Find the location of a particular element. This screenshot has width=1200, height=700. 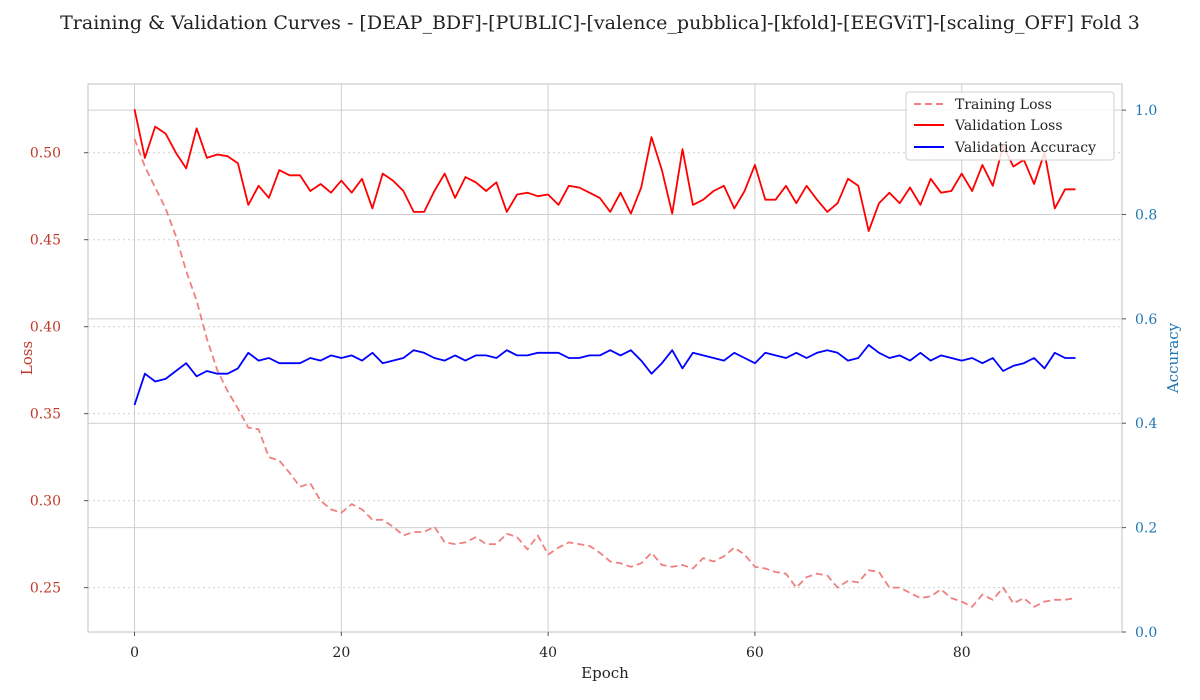

right-y-tick-label: 0.6 is located at coordinates (1146, 320).